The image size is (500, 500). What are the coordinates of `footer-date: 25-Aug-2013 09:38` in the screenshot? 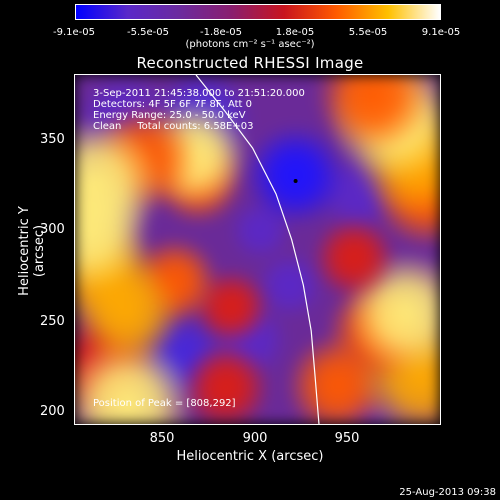 It's located at (447, 492).